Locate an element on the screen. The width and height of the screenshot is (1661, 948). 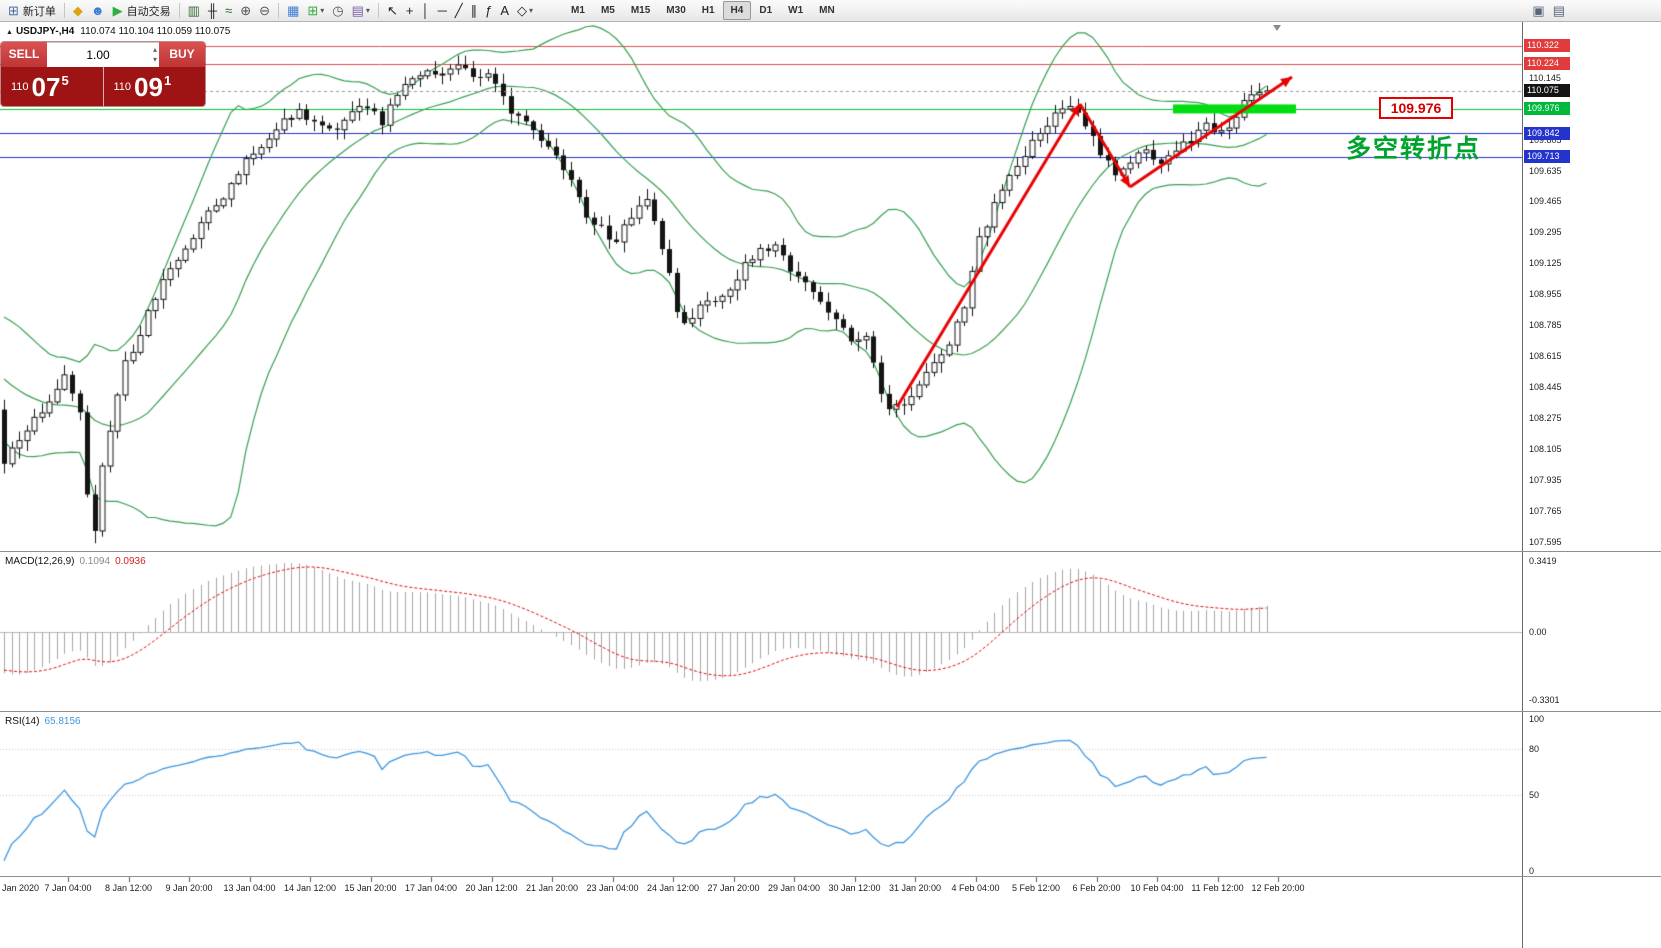
text-label-icon: A is located at coordinates (505, 10).